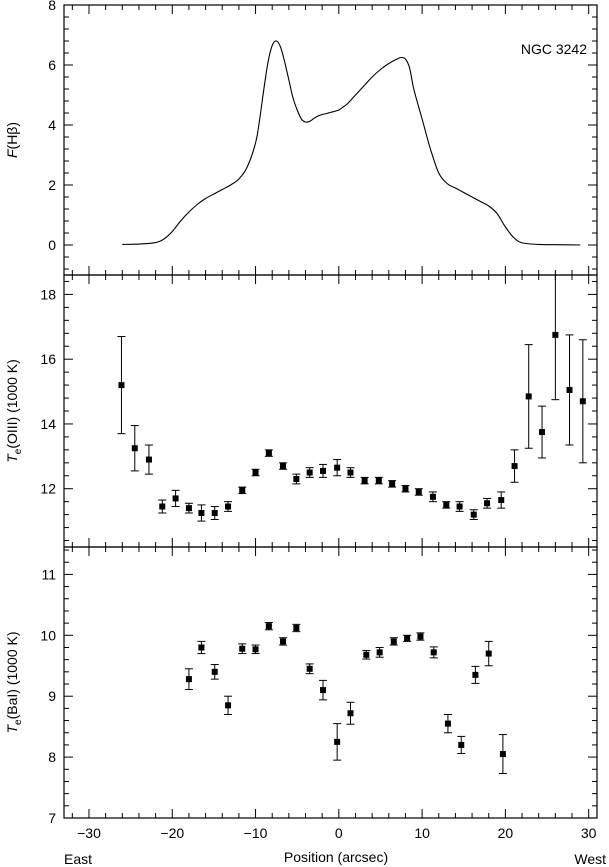  What do you see at coordinates (89, 833) in the screenshot?
I see `x-tick-label: −30` at bounding box center [89, 833].